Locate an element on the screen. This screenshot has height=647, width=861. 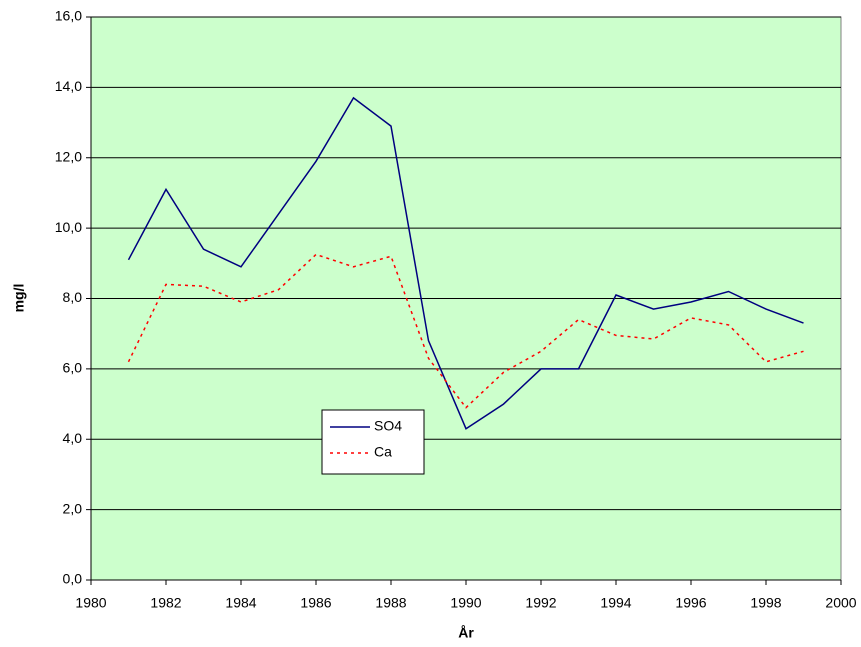
x-axis-label: År is located at coordinates (466, 633).